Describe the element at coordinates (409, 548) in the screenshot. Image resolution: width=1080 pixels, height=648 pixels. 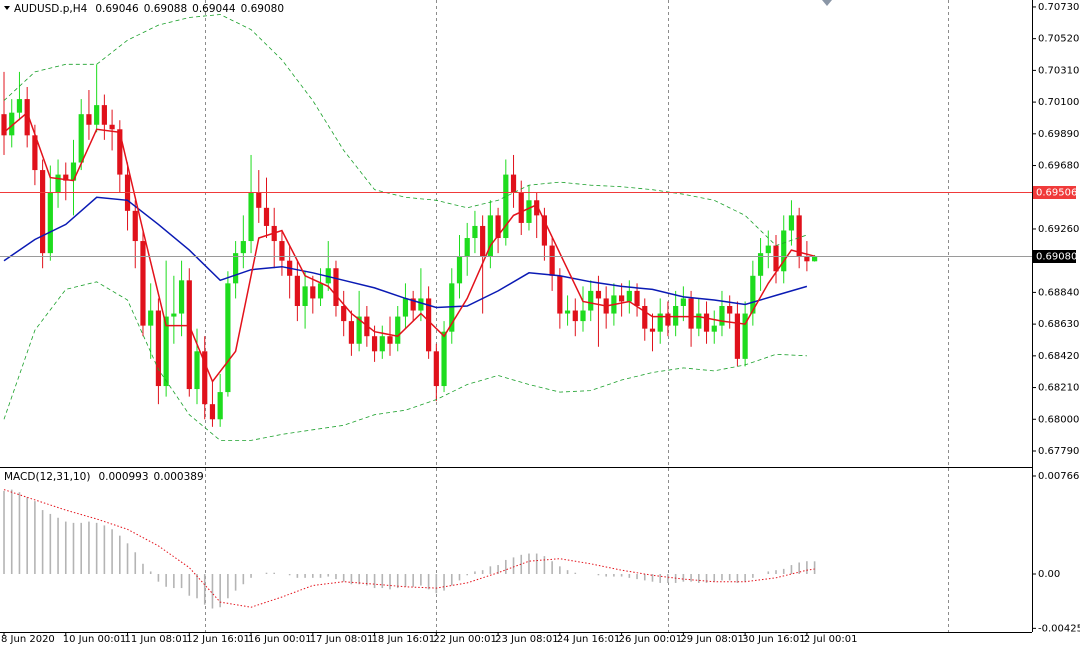
I see `signal-line` at that location.